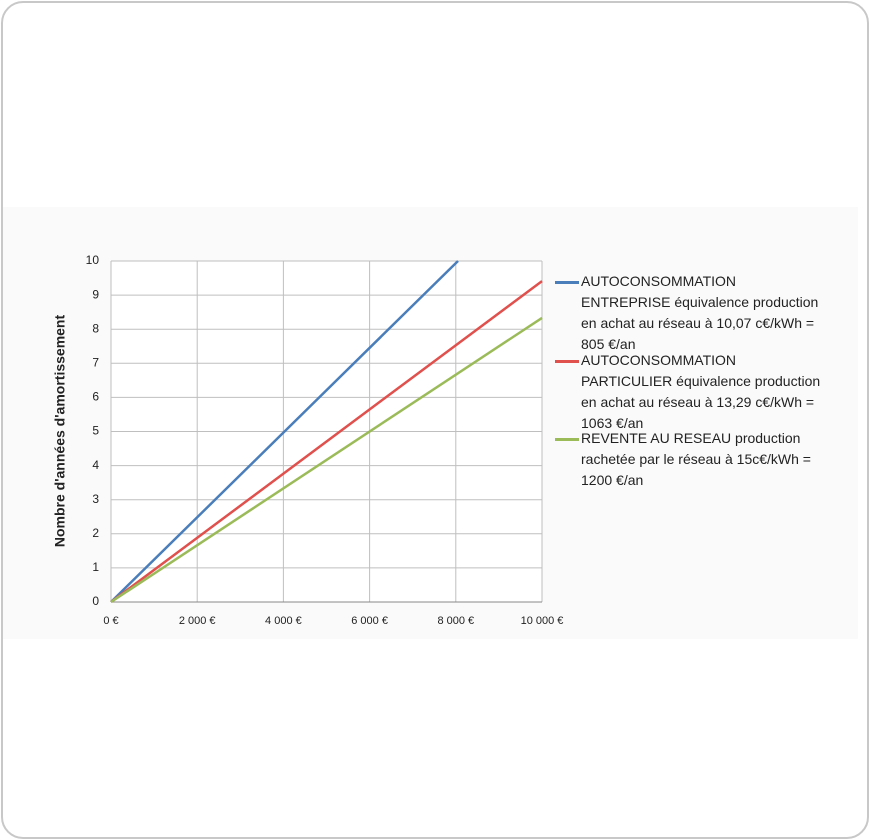  What do you see at coordinates (95, 397) in the screenshot?
I see `y-tick-label: 6` at bounding box center [95, 397].